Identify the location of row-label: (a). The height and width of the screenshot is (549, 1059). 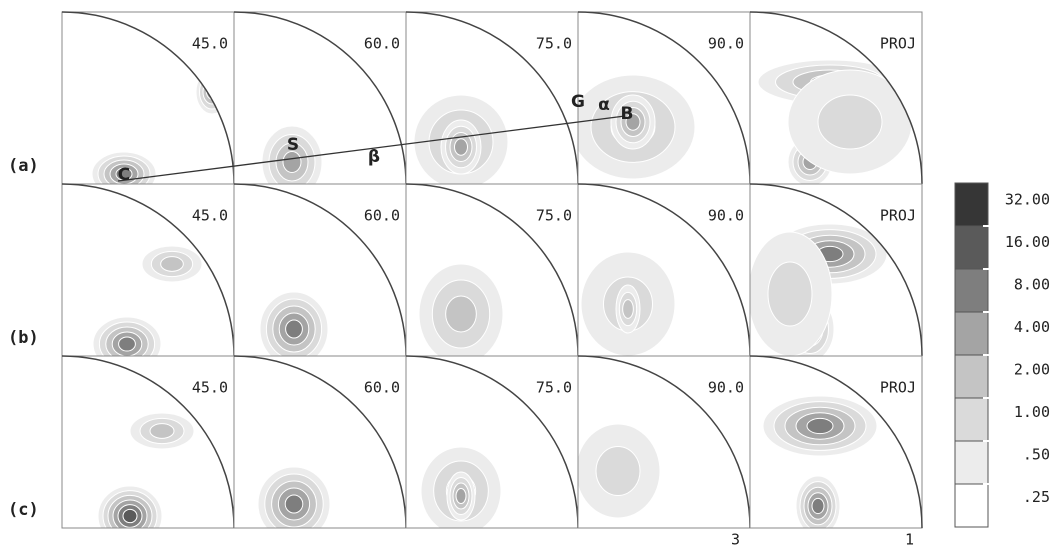
(23, 166).